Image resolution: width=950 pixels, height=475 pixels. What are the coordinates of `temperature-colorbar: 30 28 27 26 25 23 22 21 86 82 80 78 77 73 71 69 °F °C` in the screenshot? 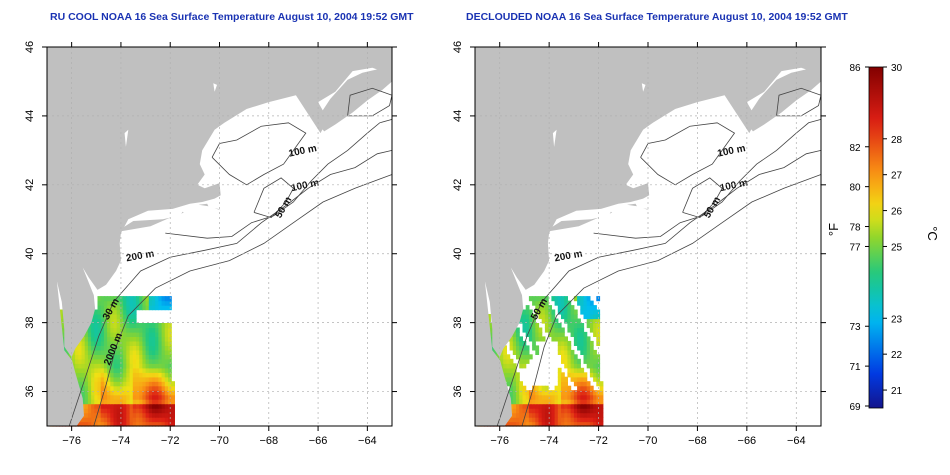 It's located at (883, 238).